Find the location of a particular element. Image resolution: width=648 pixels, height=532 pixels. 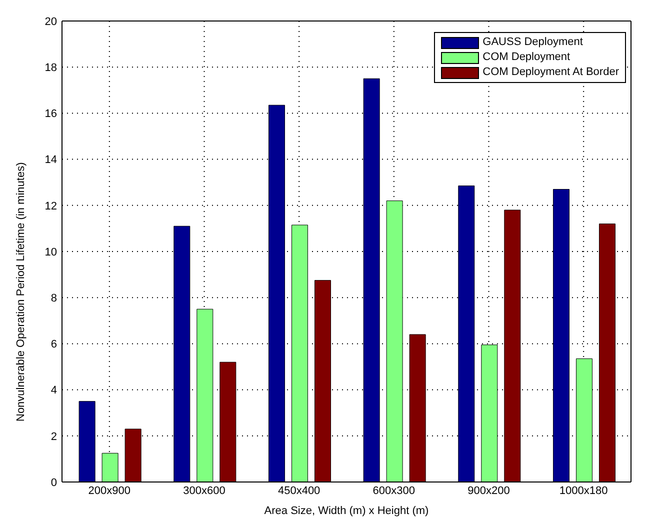

x-tick-label: 1000x180 is located at coordinates (583, 490).